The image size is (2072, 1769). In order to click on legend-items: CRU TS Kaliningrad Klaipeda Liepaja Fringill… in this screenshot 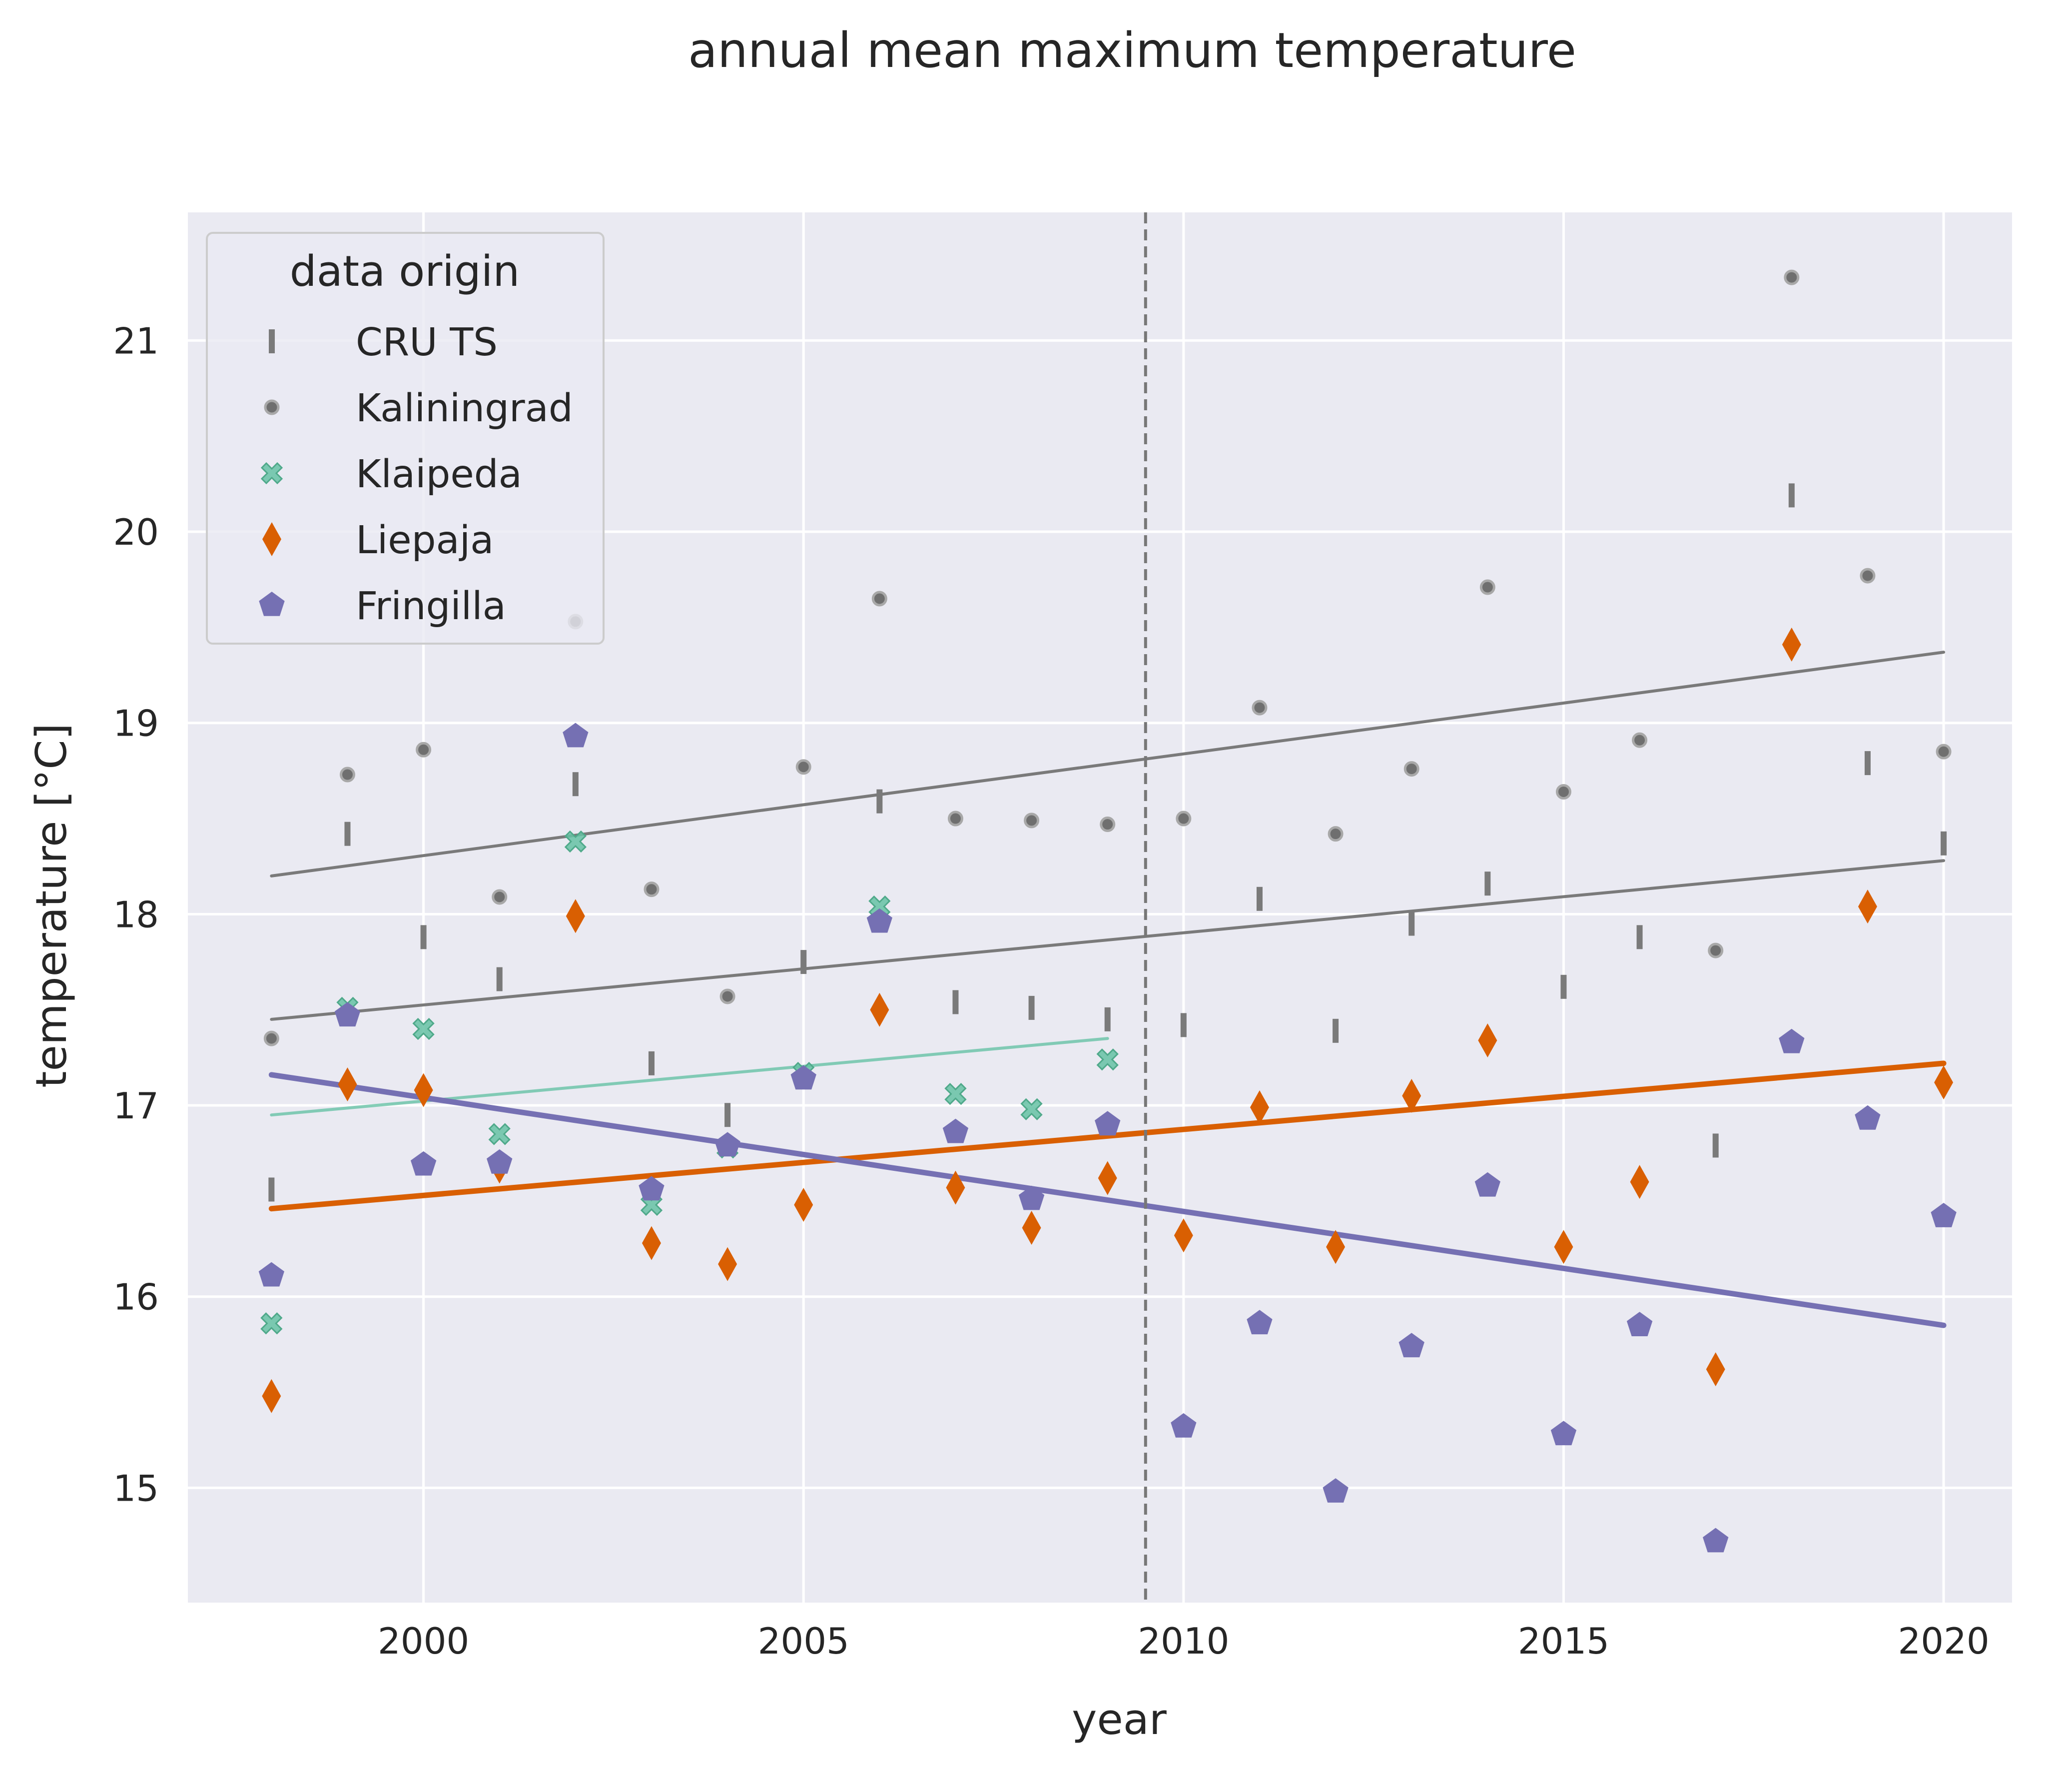, I will do `click(416, 475)`.